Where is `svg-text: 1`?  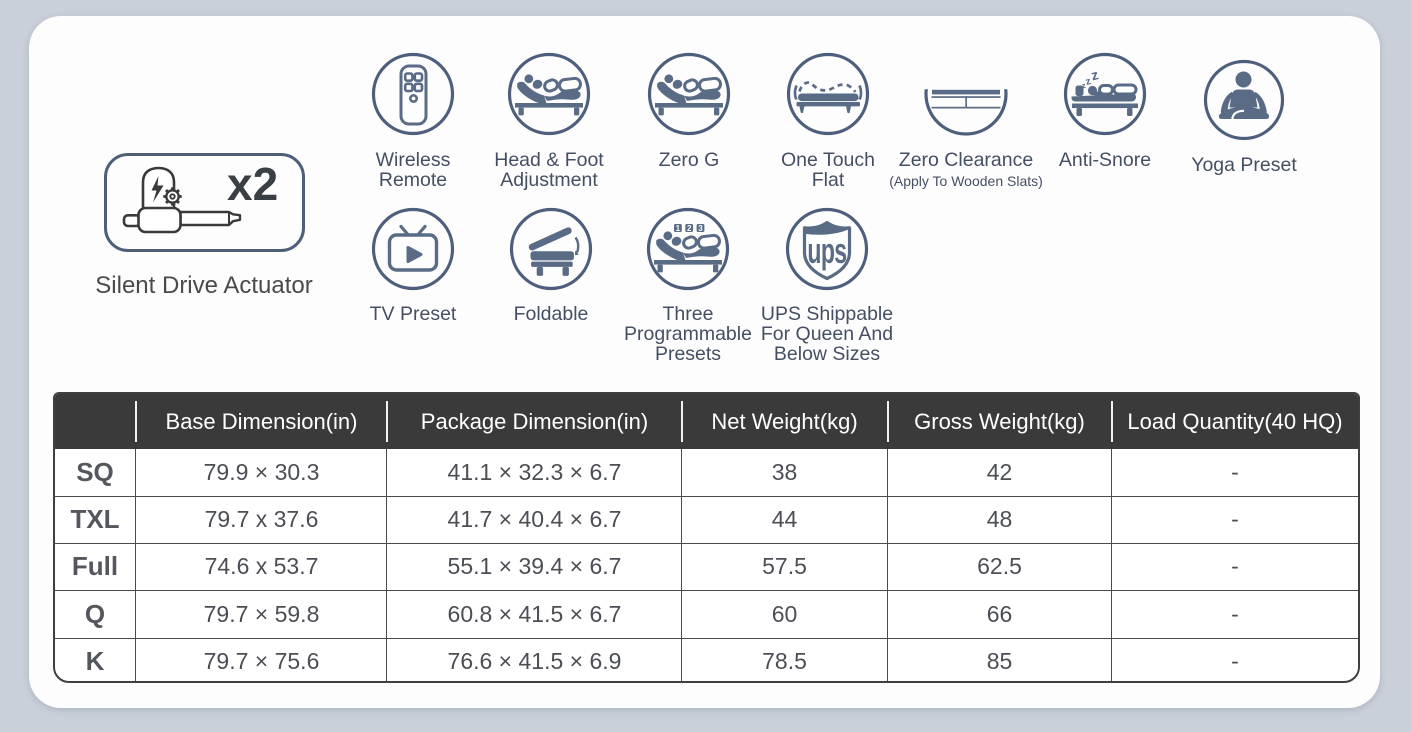
svg-text: 1 is located at coordinates (678, 228).